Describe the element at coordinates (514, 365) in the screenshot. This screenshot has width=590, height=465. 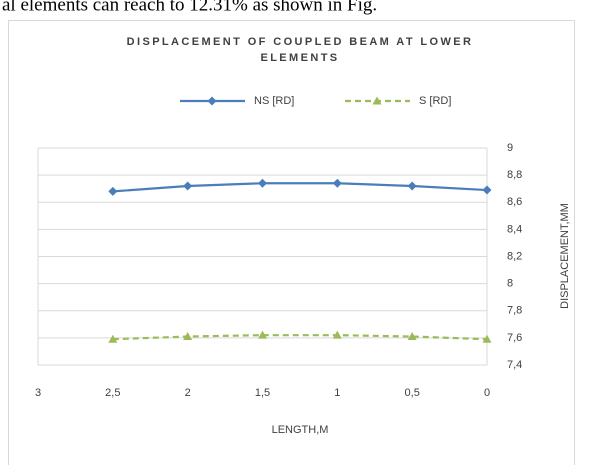
I see `y-tick-label: 7,4` at that location.